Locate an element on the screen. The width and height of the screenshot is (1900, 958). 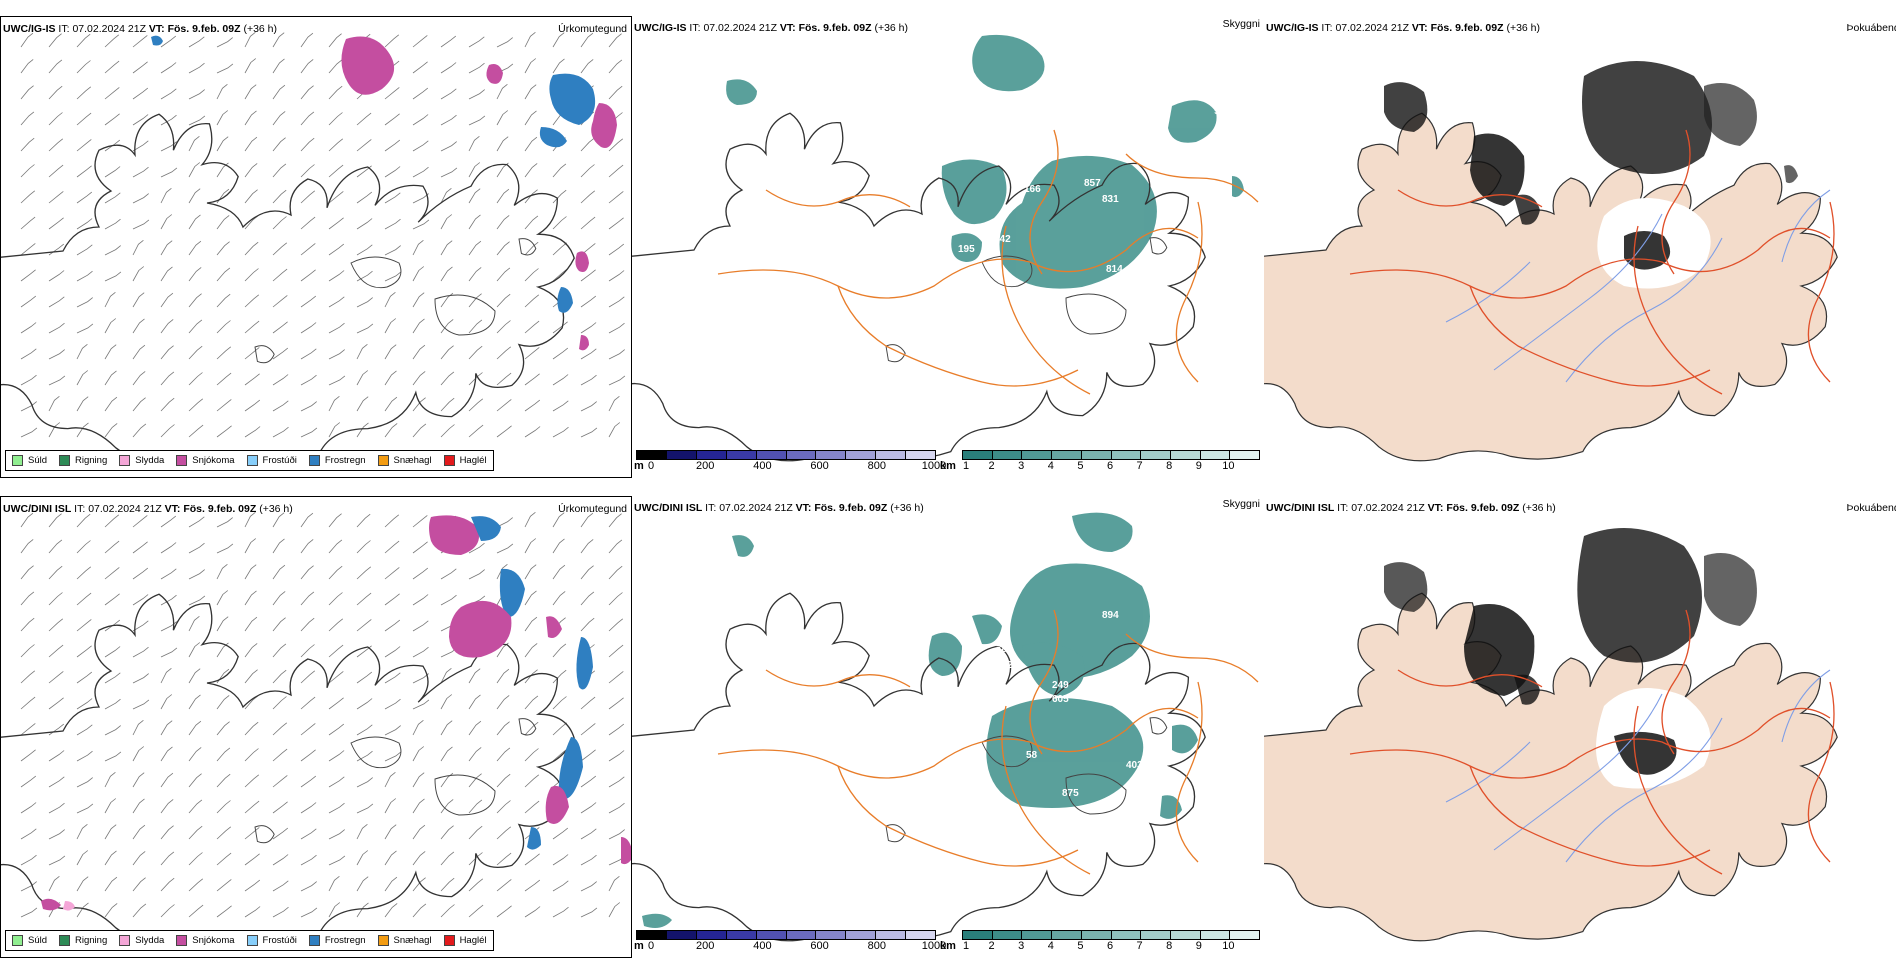
iceland-outline is located at coordinates (287, 288).